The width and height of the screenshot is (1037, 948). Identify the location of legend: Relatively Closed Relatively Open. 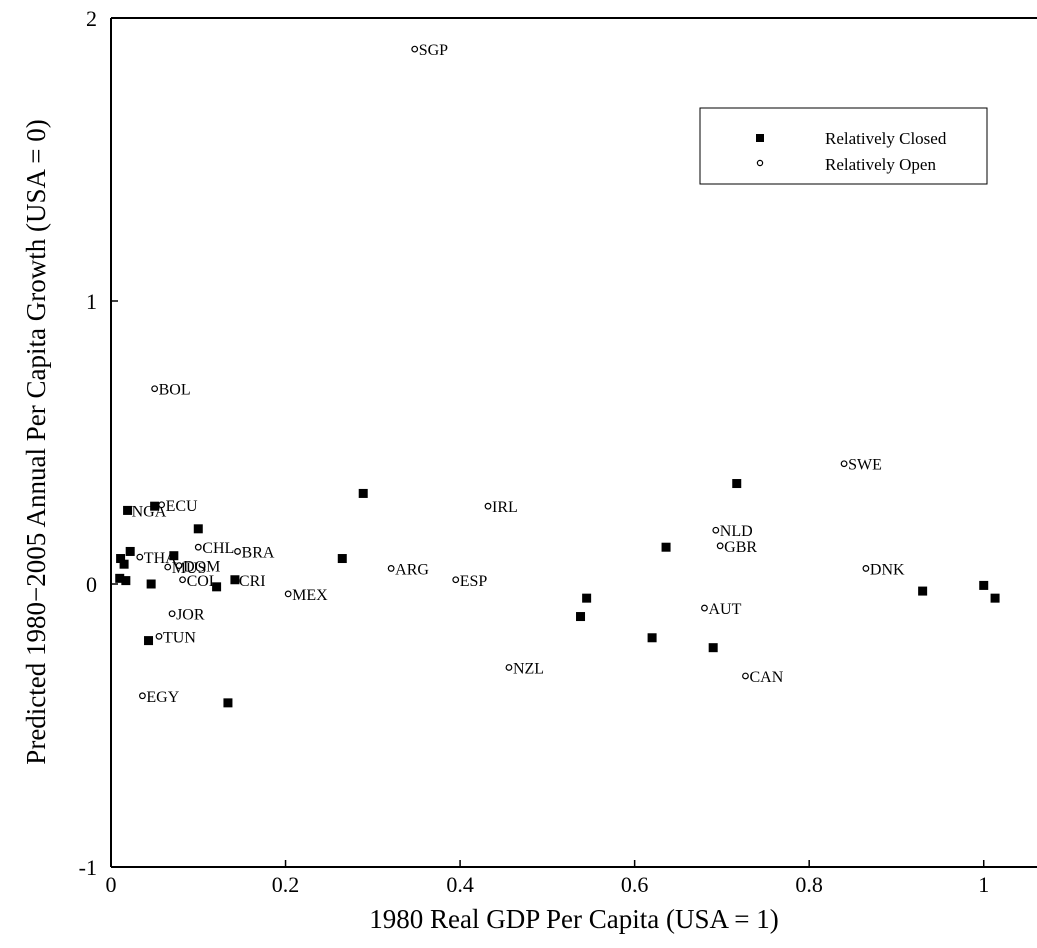
(843, 146).